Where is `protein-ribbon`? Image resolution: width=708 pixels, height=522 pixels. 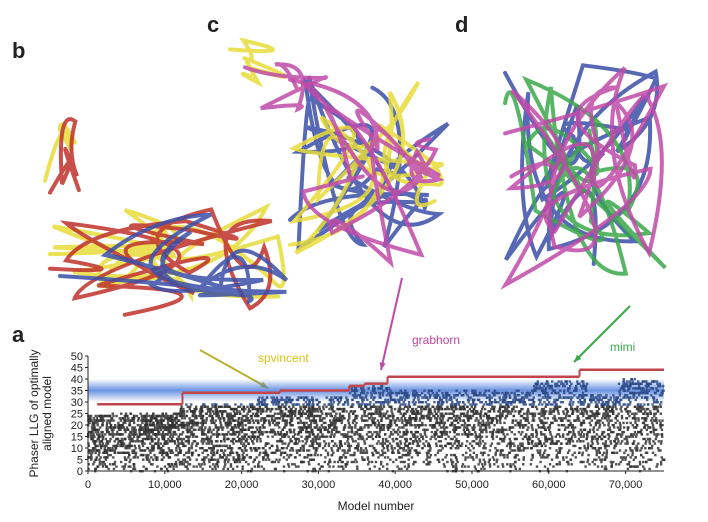
protein-ribbon is located at coordinates (285, 87).